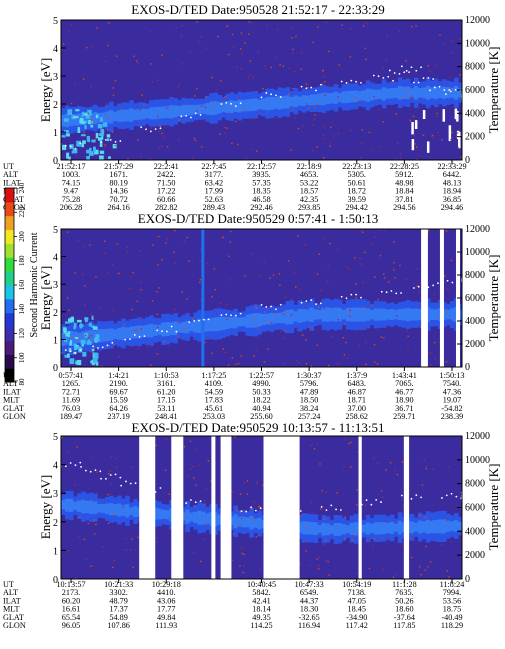 This screenshot has height=649, width=505. I want to click on colorbar-swatch, so click(9, 223).